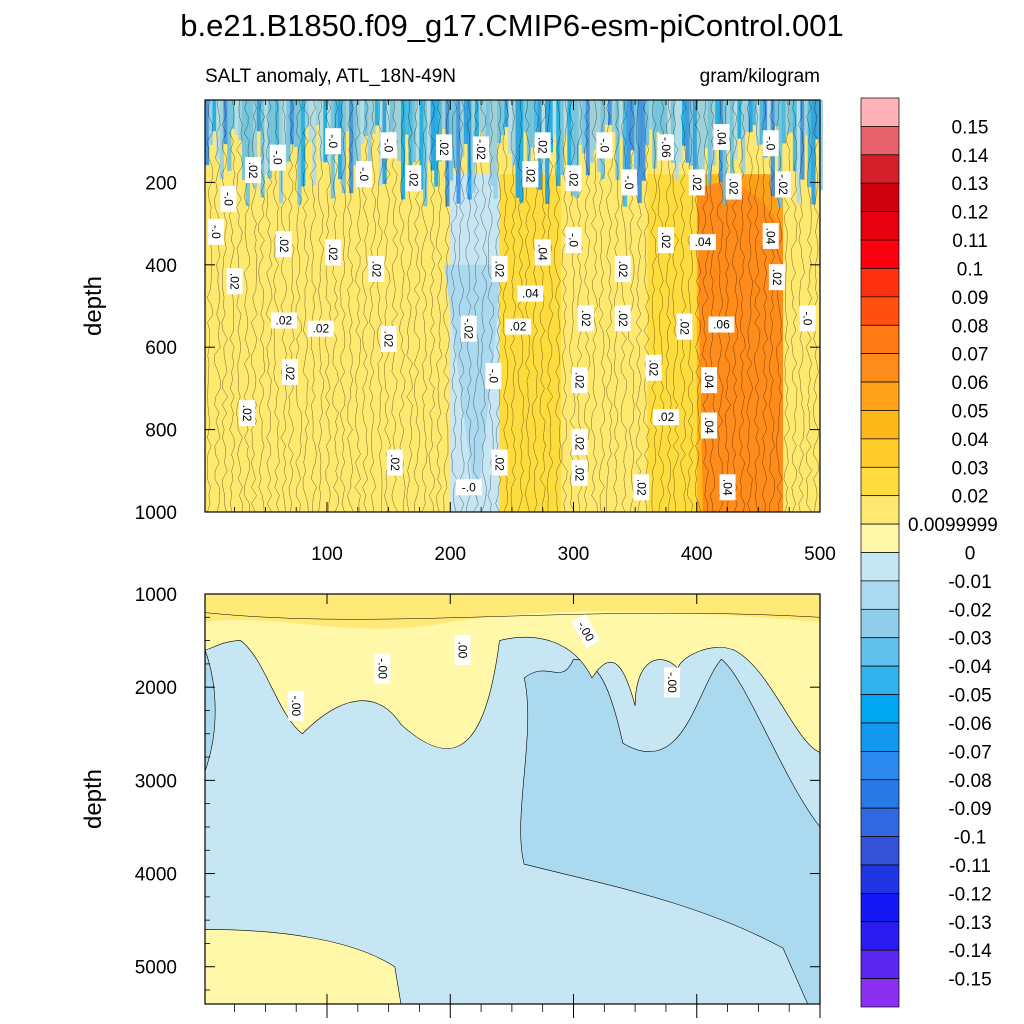 This screenshot has width=1024, height=1024. Describe the element at coordinates (783, 184) in the screenshot. I see `contour-label: -.02` at that location.